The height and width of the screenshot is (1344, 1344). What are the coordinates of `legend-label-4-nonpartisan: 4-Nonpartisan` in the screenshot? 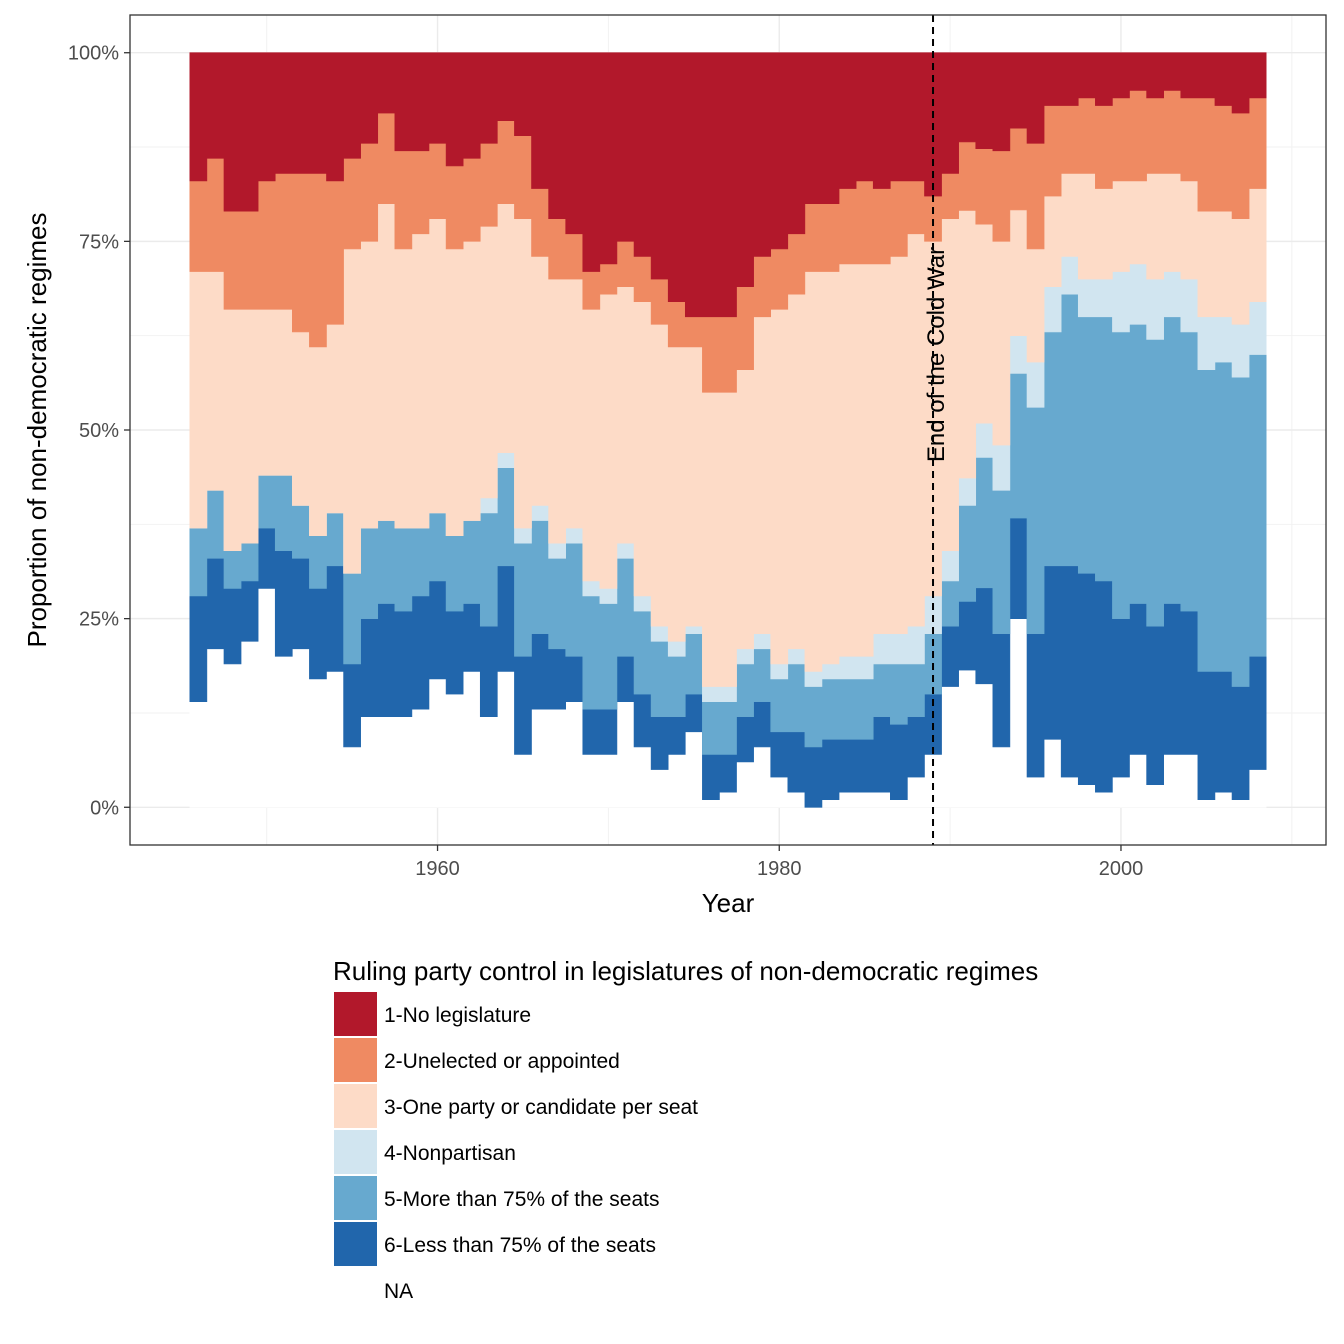 It's located at (450, 1153).